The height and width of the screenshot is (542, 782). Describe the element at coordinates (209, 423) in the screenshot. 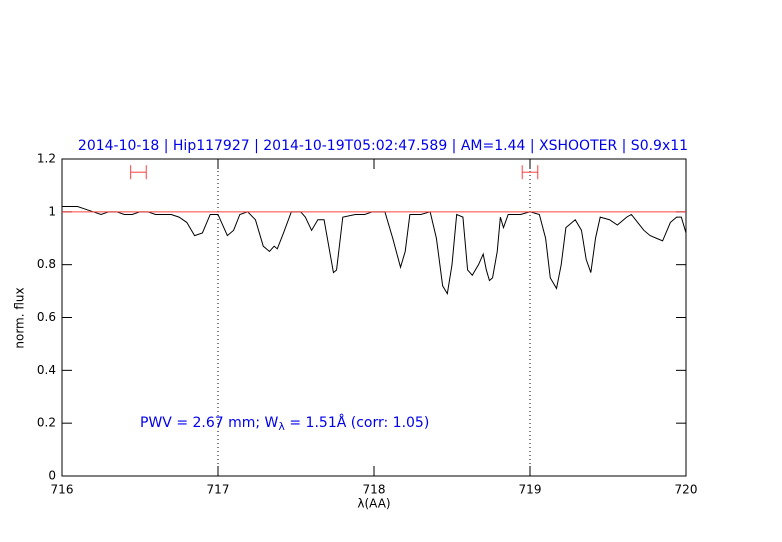

I see `annotation-text: PWV = 2.67 mm; W` at that location.